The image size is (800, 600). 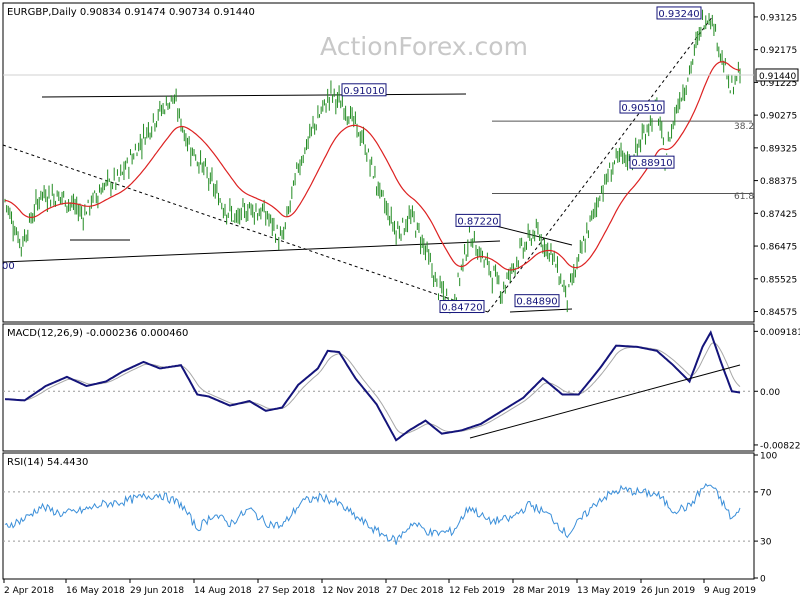 What do you see at coordinates (765, 518) in the screenshot?
I see `rsi-y-axis: 100 70 30 0` at bounding box center [765, 518].